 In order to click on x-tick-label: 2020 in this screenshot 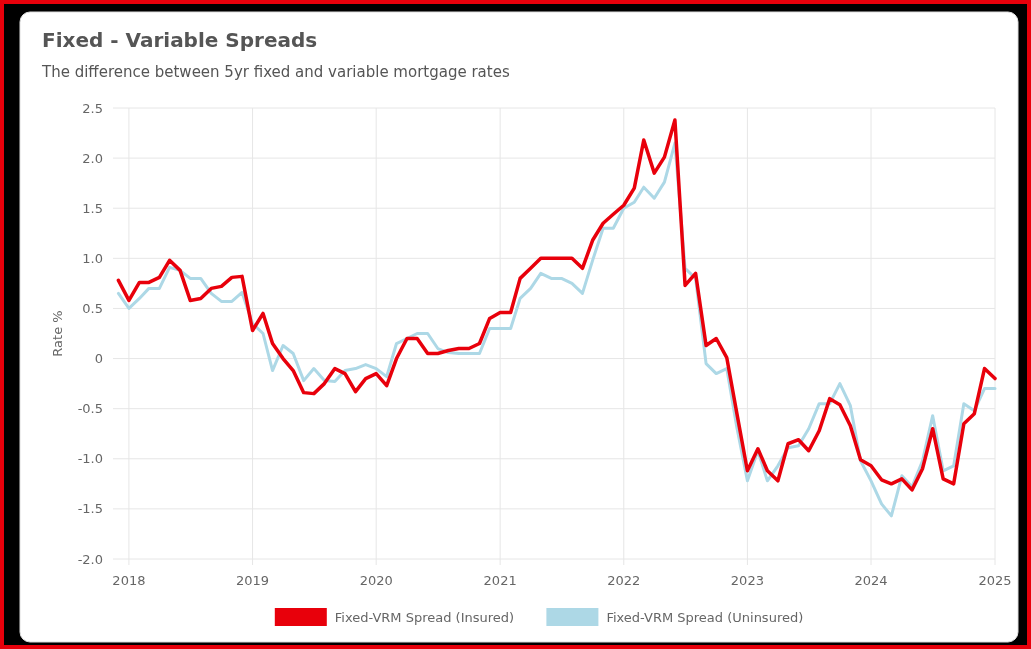, I will do `click(376, 580)`.